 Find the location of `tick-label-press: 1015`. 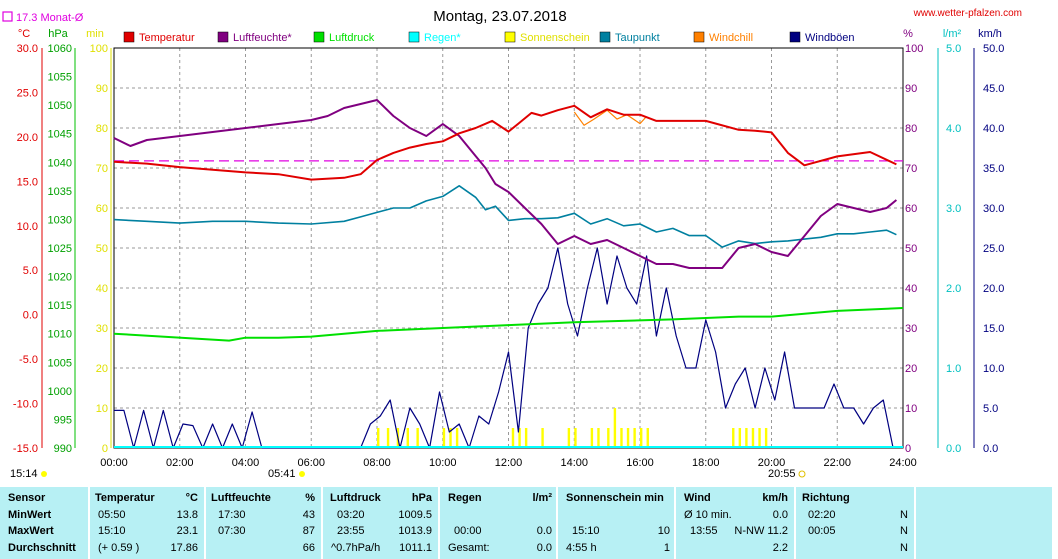

tick-label-press: 1015 is located at coordinates (60, 306).